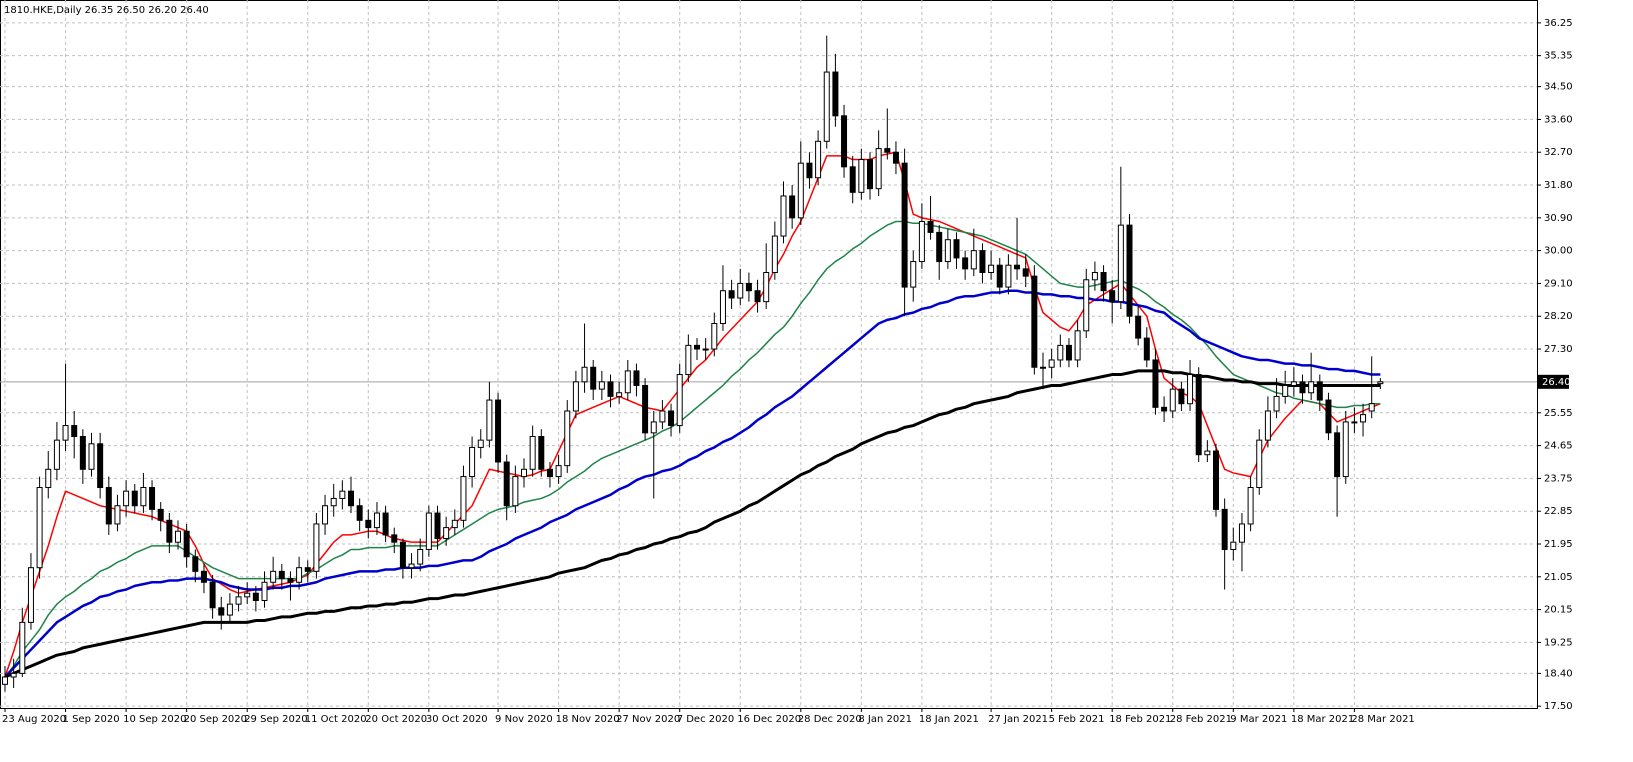 The image size is (1633, 762). What do you see at coordinates (396, 719) in the screenshot?
I see `x-tick-label: 20 Oct 2020` at bounding box center [396, 719].